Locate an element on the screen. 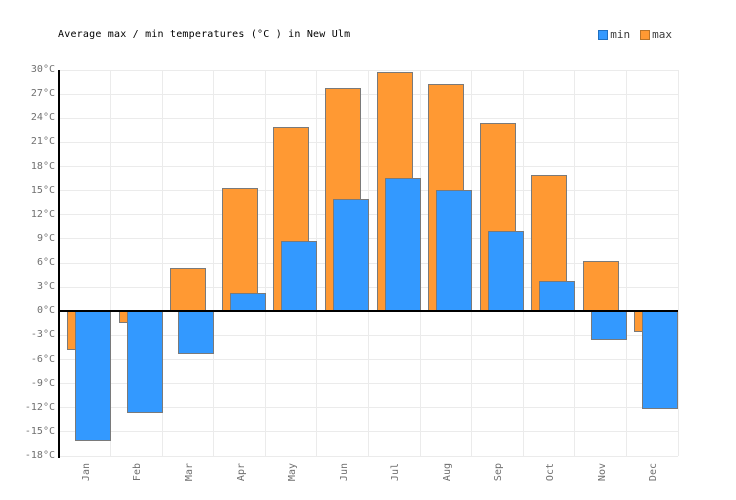 The image size is (736, 500). y-tick-label: 24°C is located at coordinates (42, 118).